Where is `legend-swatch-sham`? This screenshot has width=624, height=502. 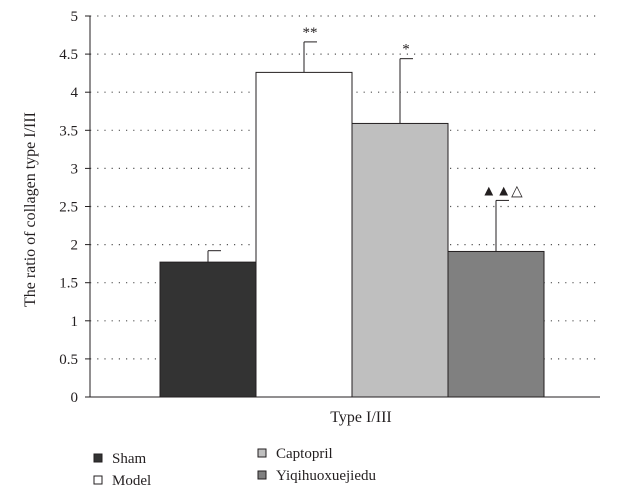
legend-swatch-sham is located at coordinates (98, 458).